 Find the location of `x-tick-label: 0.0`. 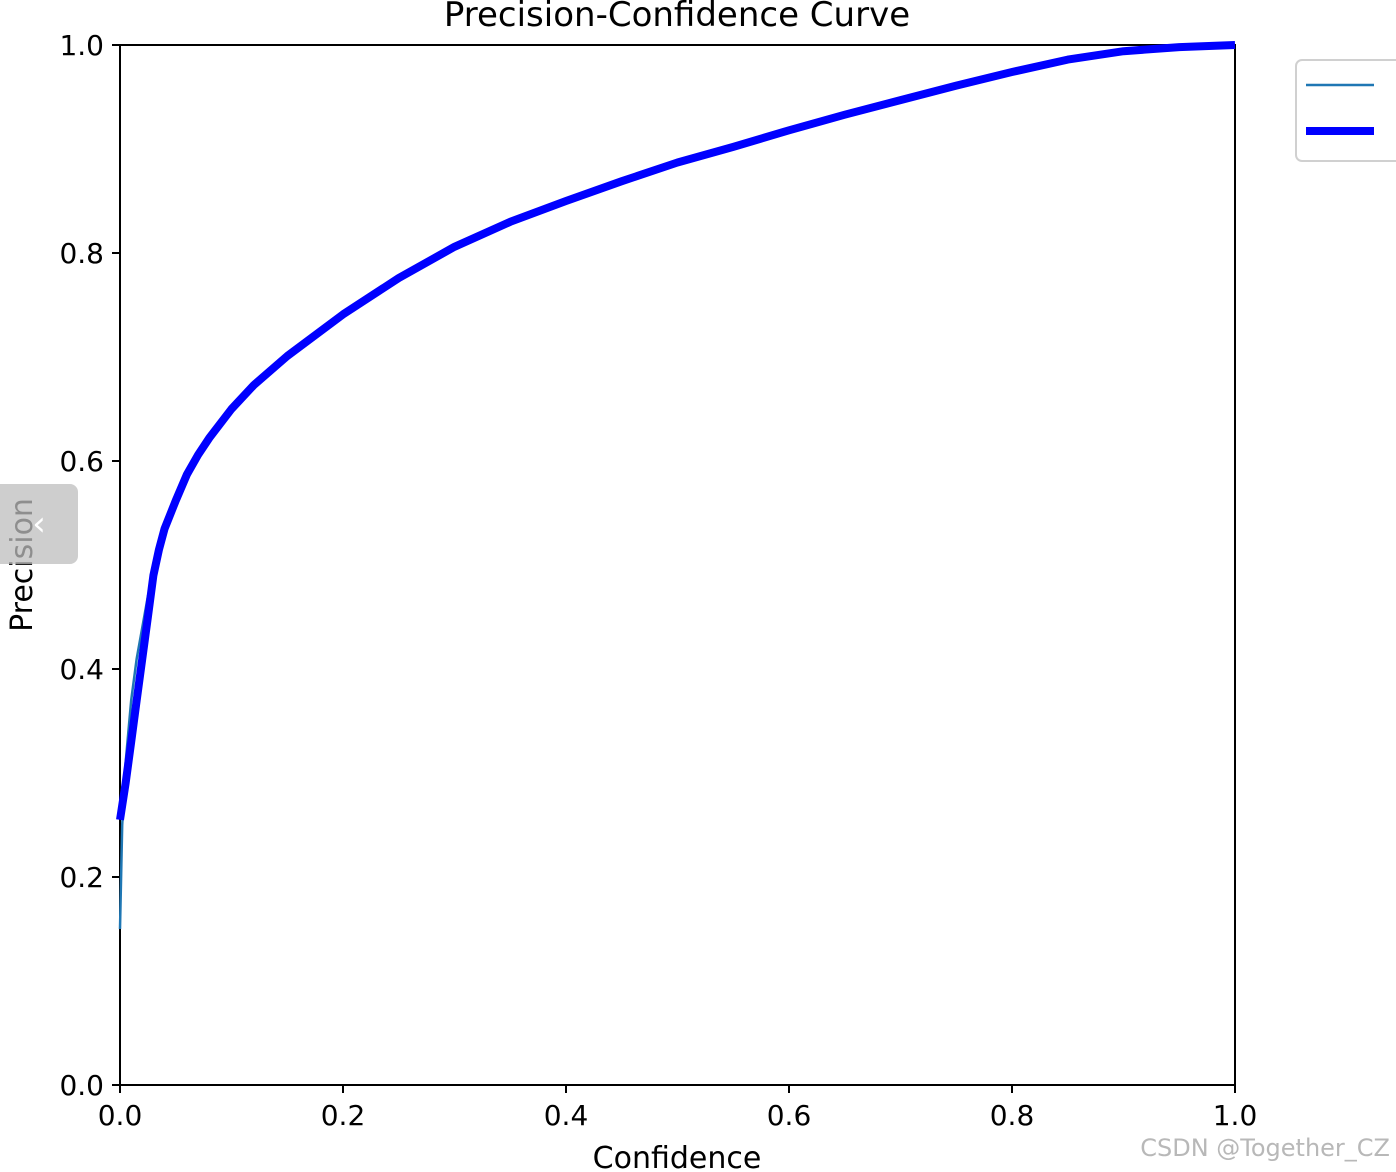

x-tick-label: 0.0 is located at coordinates (120, 1115).